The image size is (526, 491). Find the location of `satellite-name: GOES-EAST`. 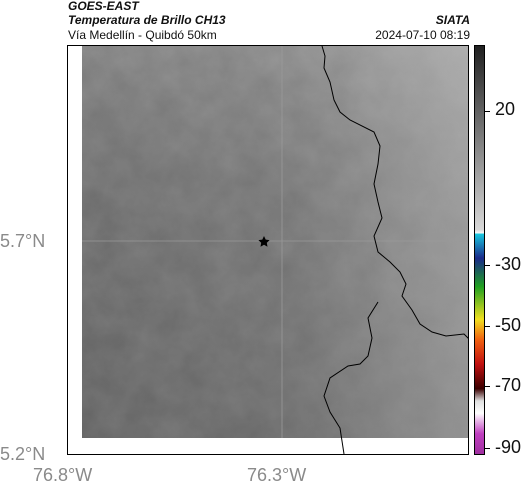

satellite-name: GOES-EAST is located at coordinates (103, 6).